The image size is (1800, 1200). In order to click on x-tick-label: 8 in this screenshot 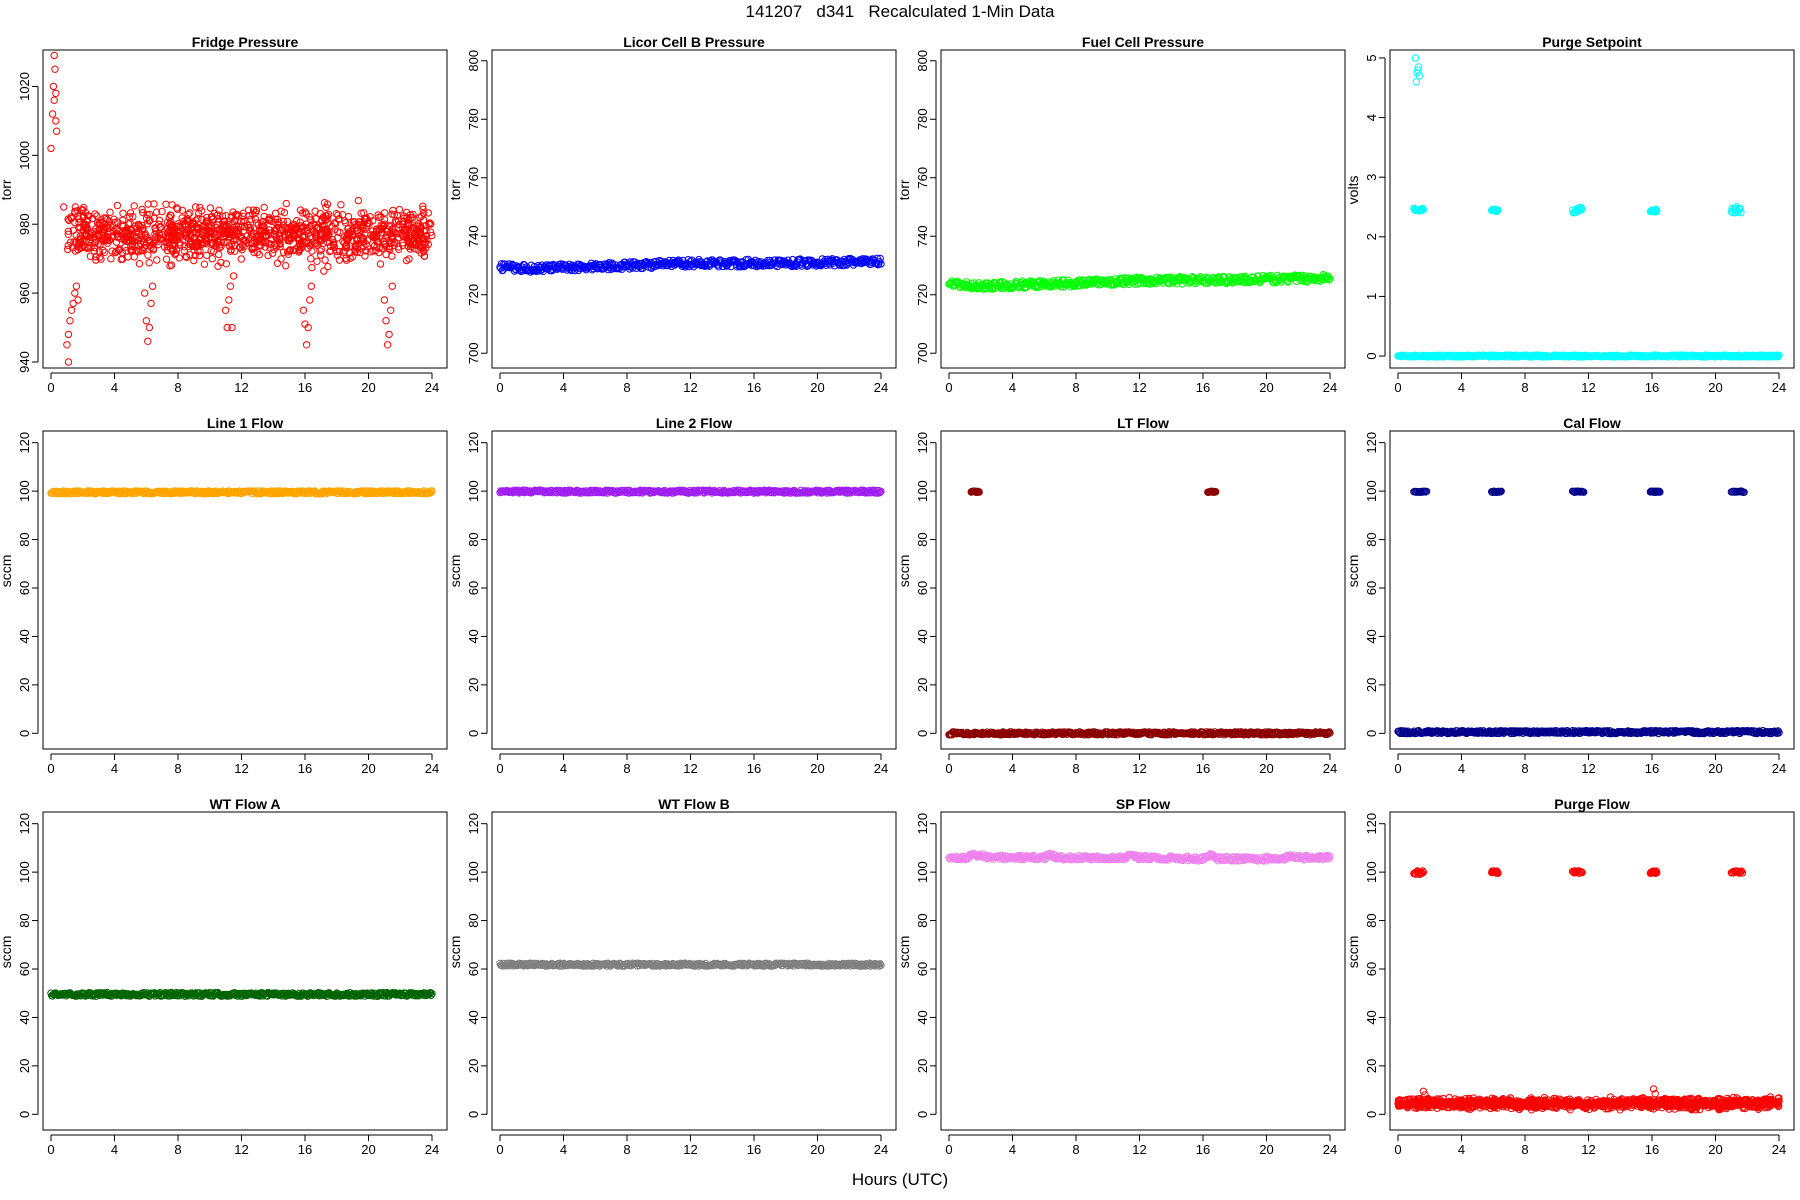, I will do `click(1075, 387)`.